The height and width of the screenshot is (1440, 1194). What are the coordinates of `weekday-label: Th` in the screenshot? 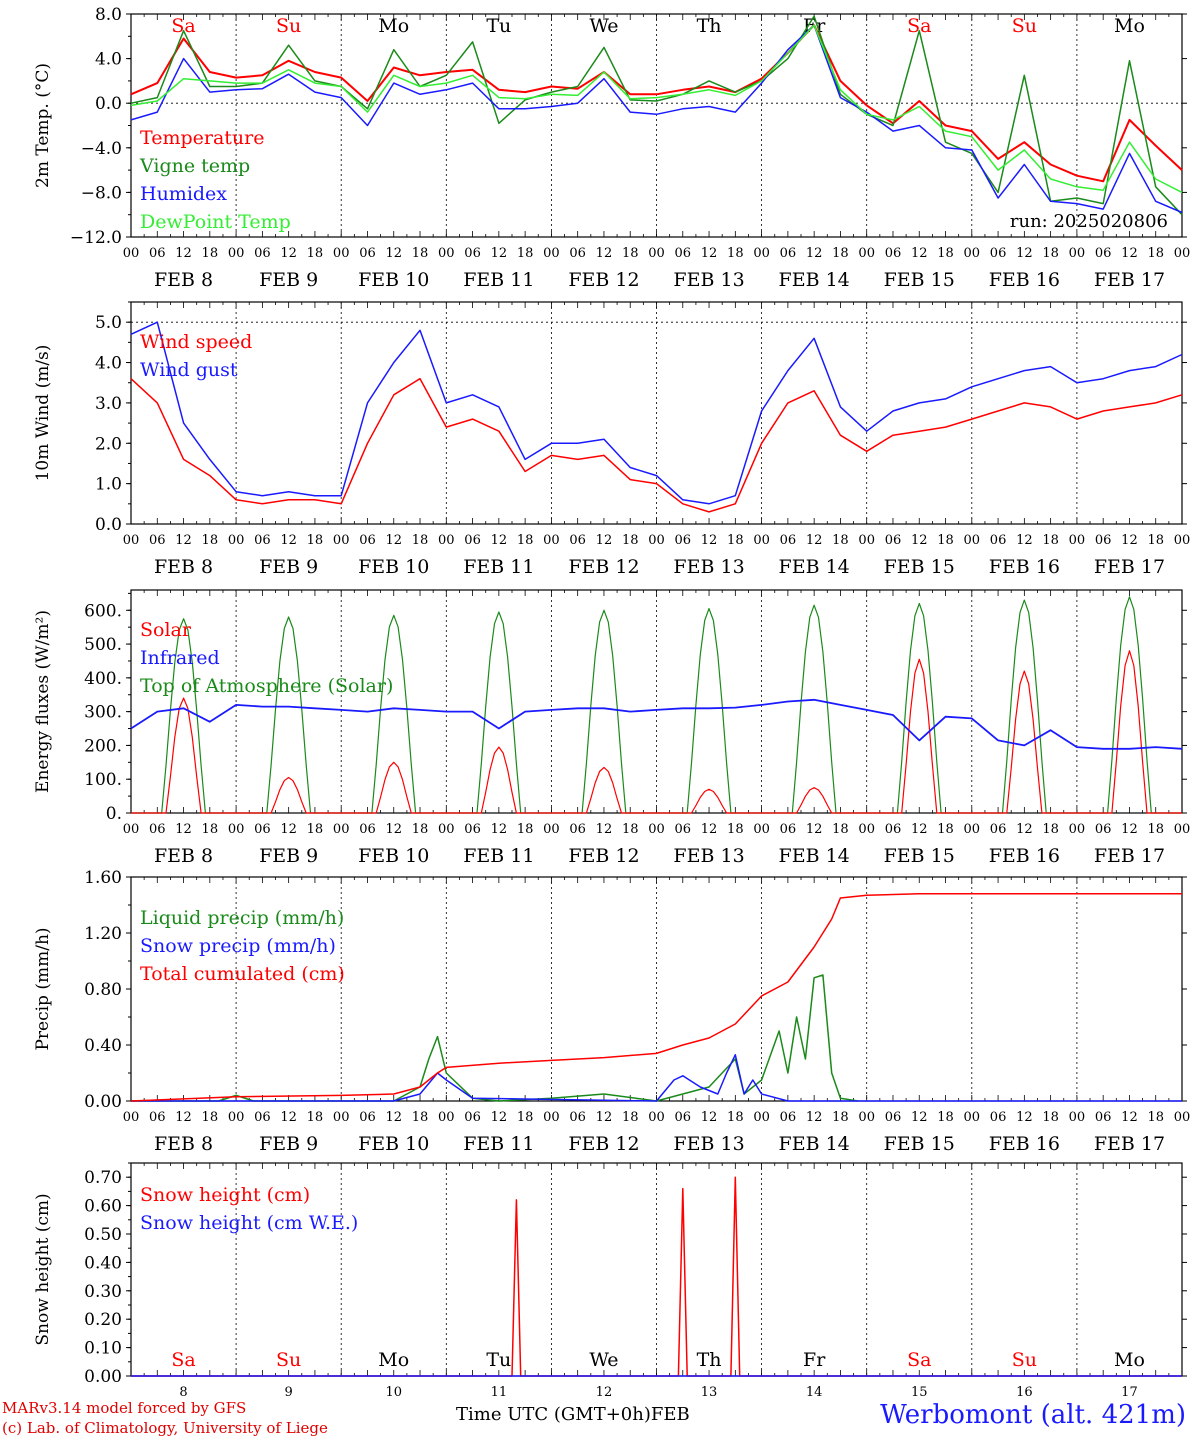 It's located at (709, 1360).